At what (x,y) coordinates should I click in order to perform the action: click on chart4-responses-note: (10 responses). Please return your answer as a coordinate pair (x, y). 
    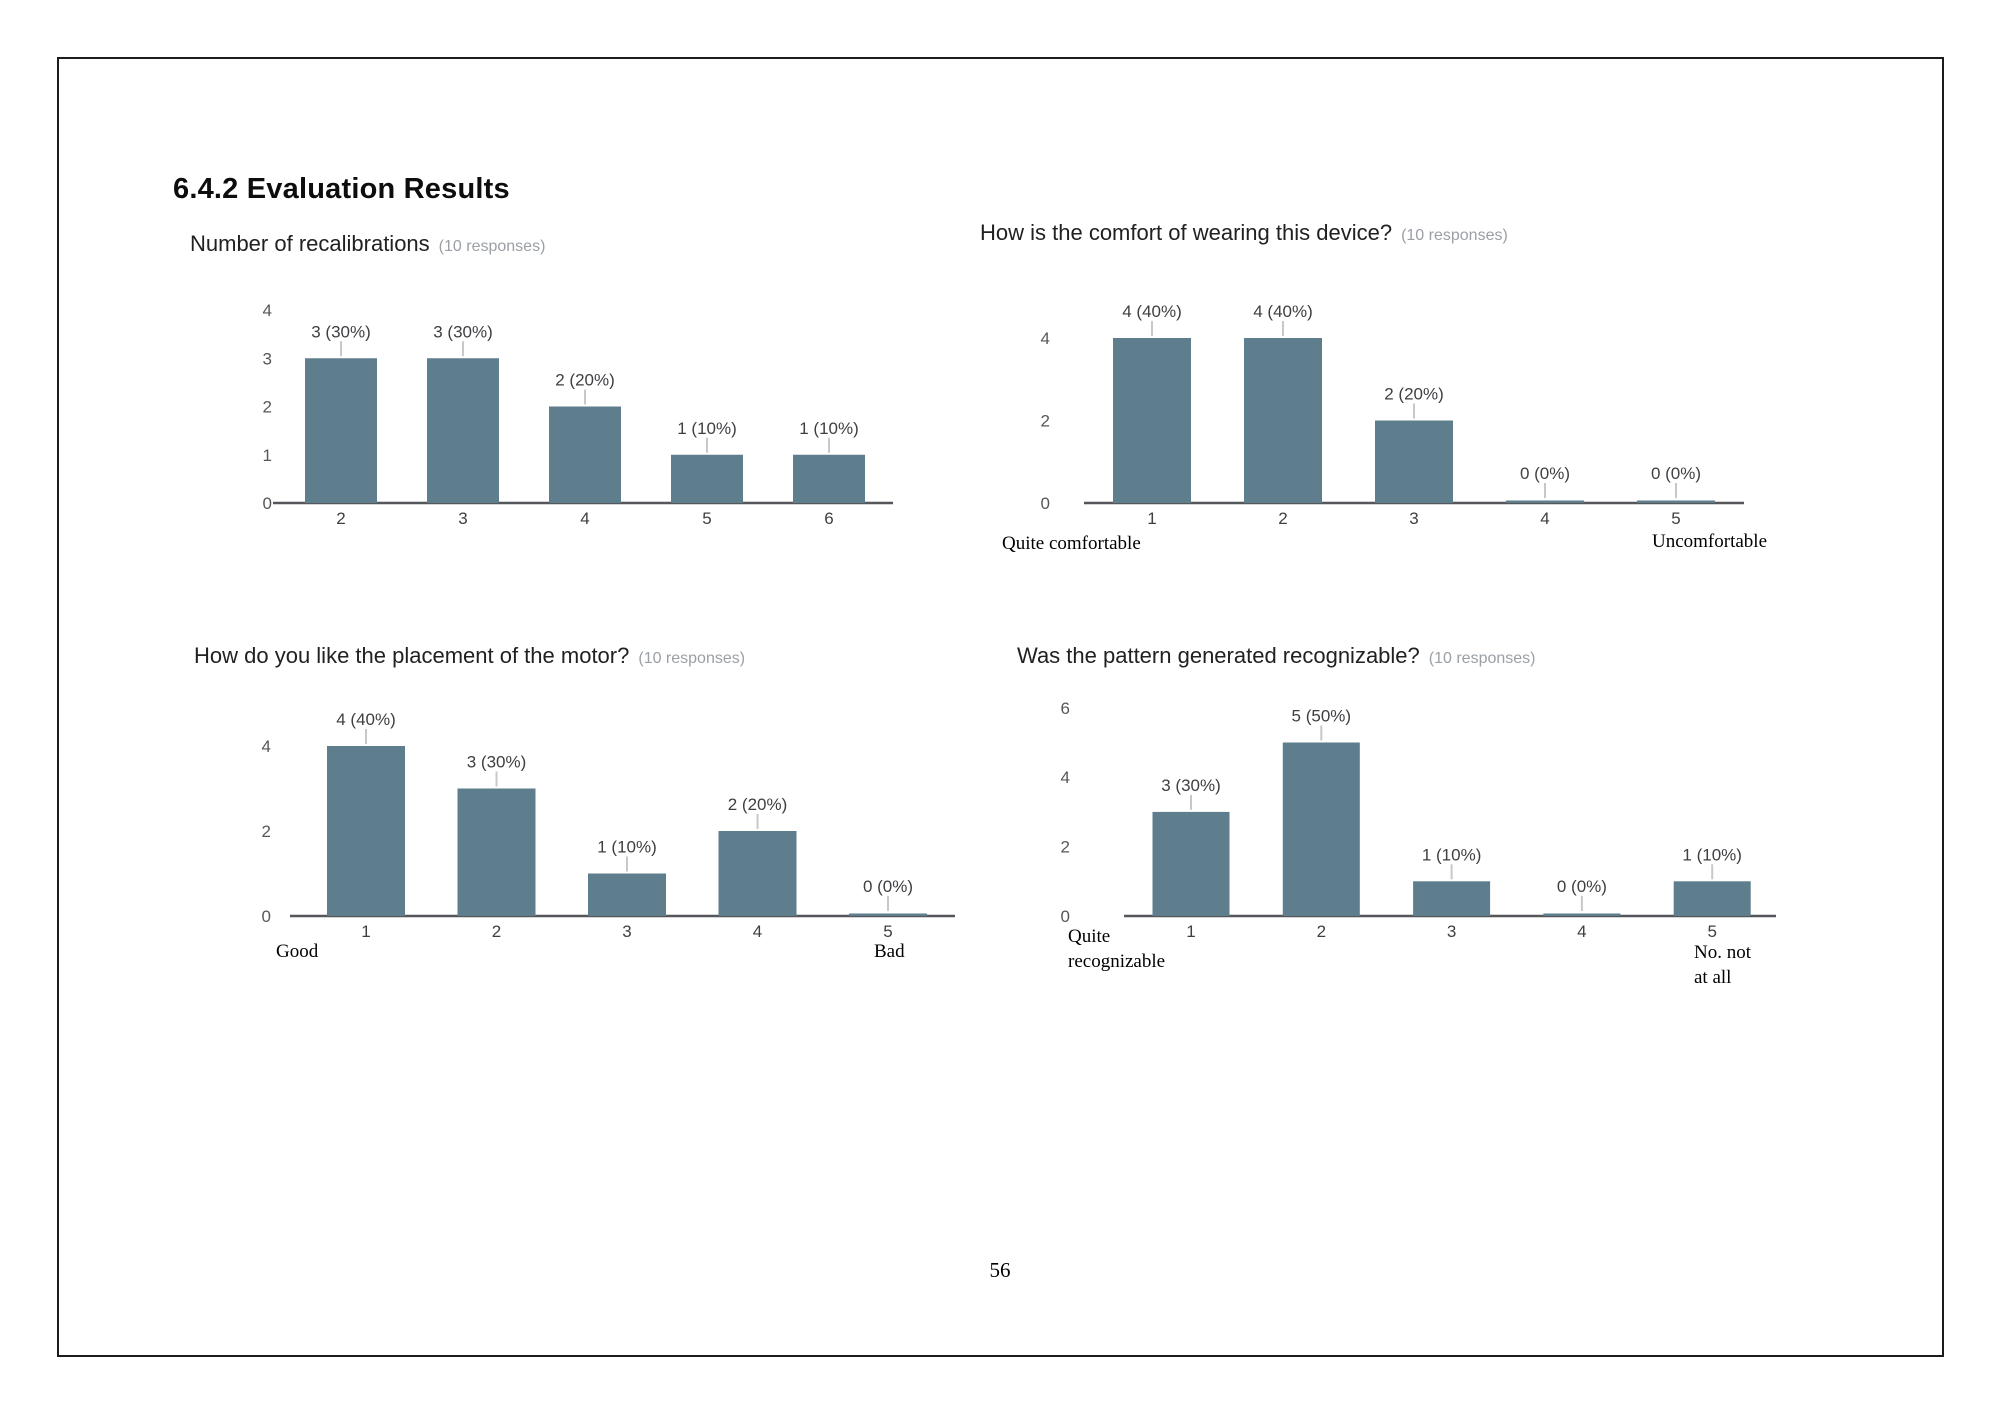
    Looking at the image, I should click on (1482, 658).